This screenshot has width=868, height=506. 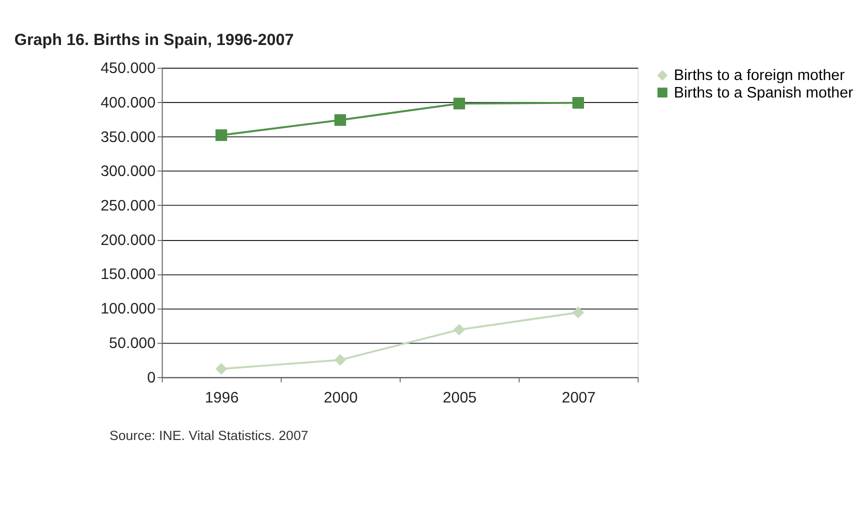 What do you see at coordinates (128, 240) in the screenshot?
I see `y-tick-label: 200.000` at bounding box center [128, 240].